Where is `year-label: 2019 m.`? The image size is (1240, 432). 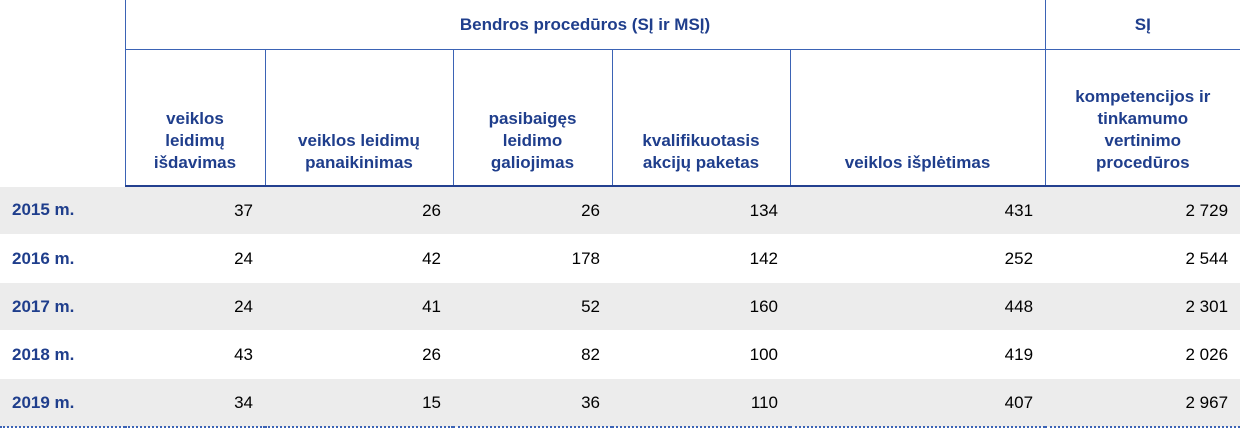 year-label: 2019 m. is located at coordinates (62, 403).